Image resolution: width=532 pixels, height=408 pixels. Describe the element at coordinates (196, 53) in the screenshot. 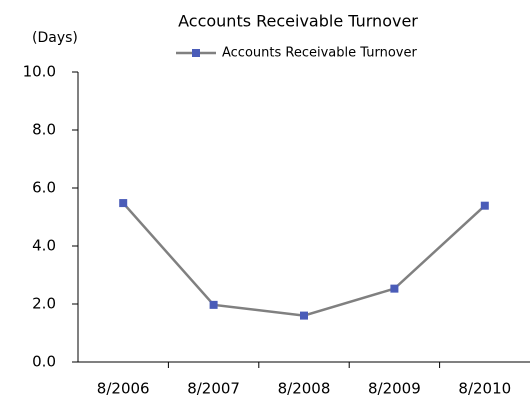

I see `legend-marker` at that location.